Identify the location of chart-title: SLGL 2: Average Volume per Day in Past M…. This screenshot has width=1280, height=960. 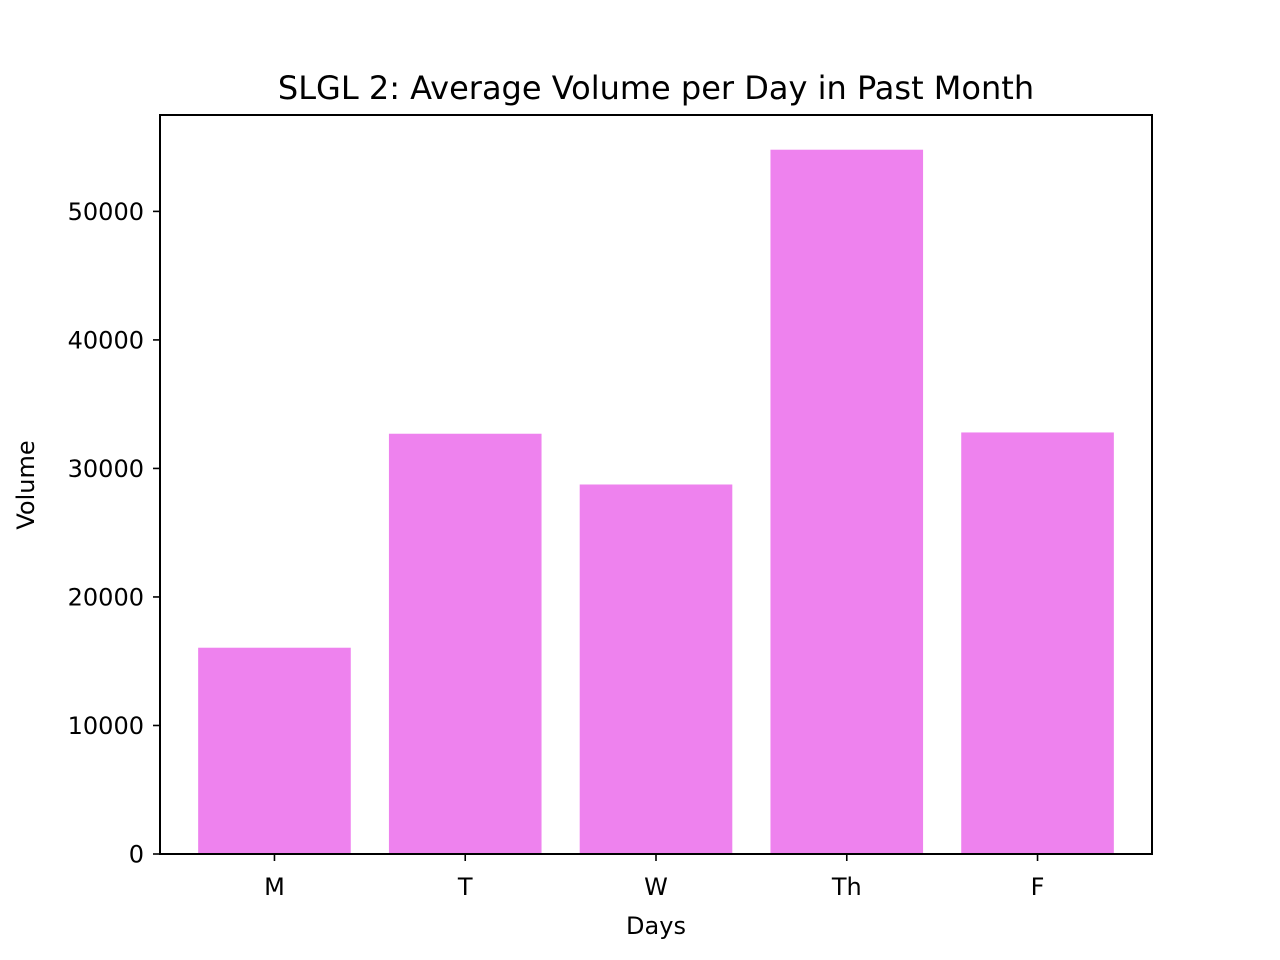
(656, 88).